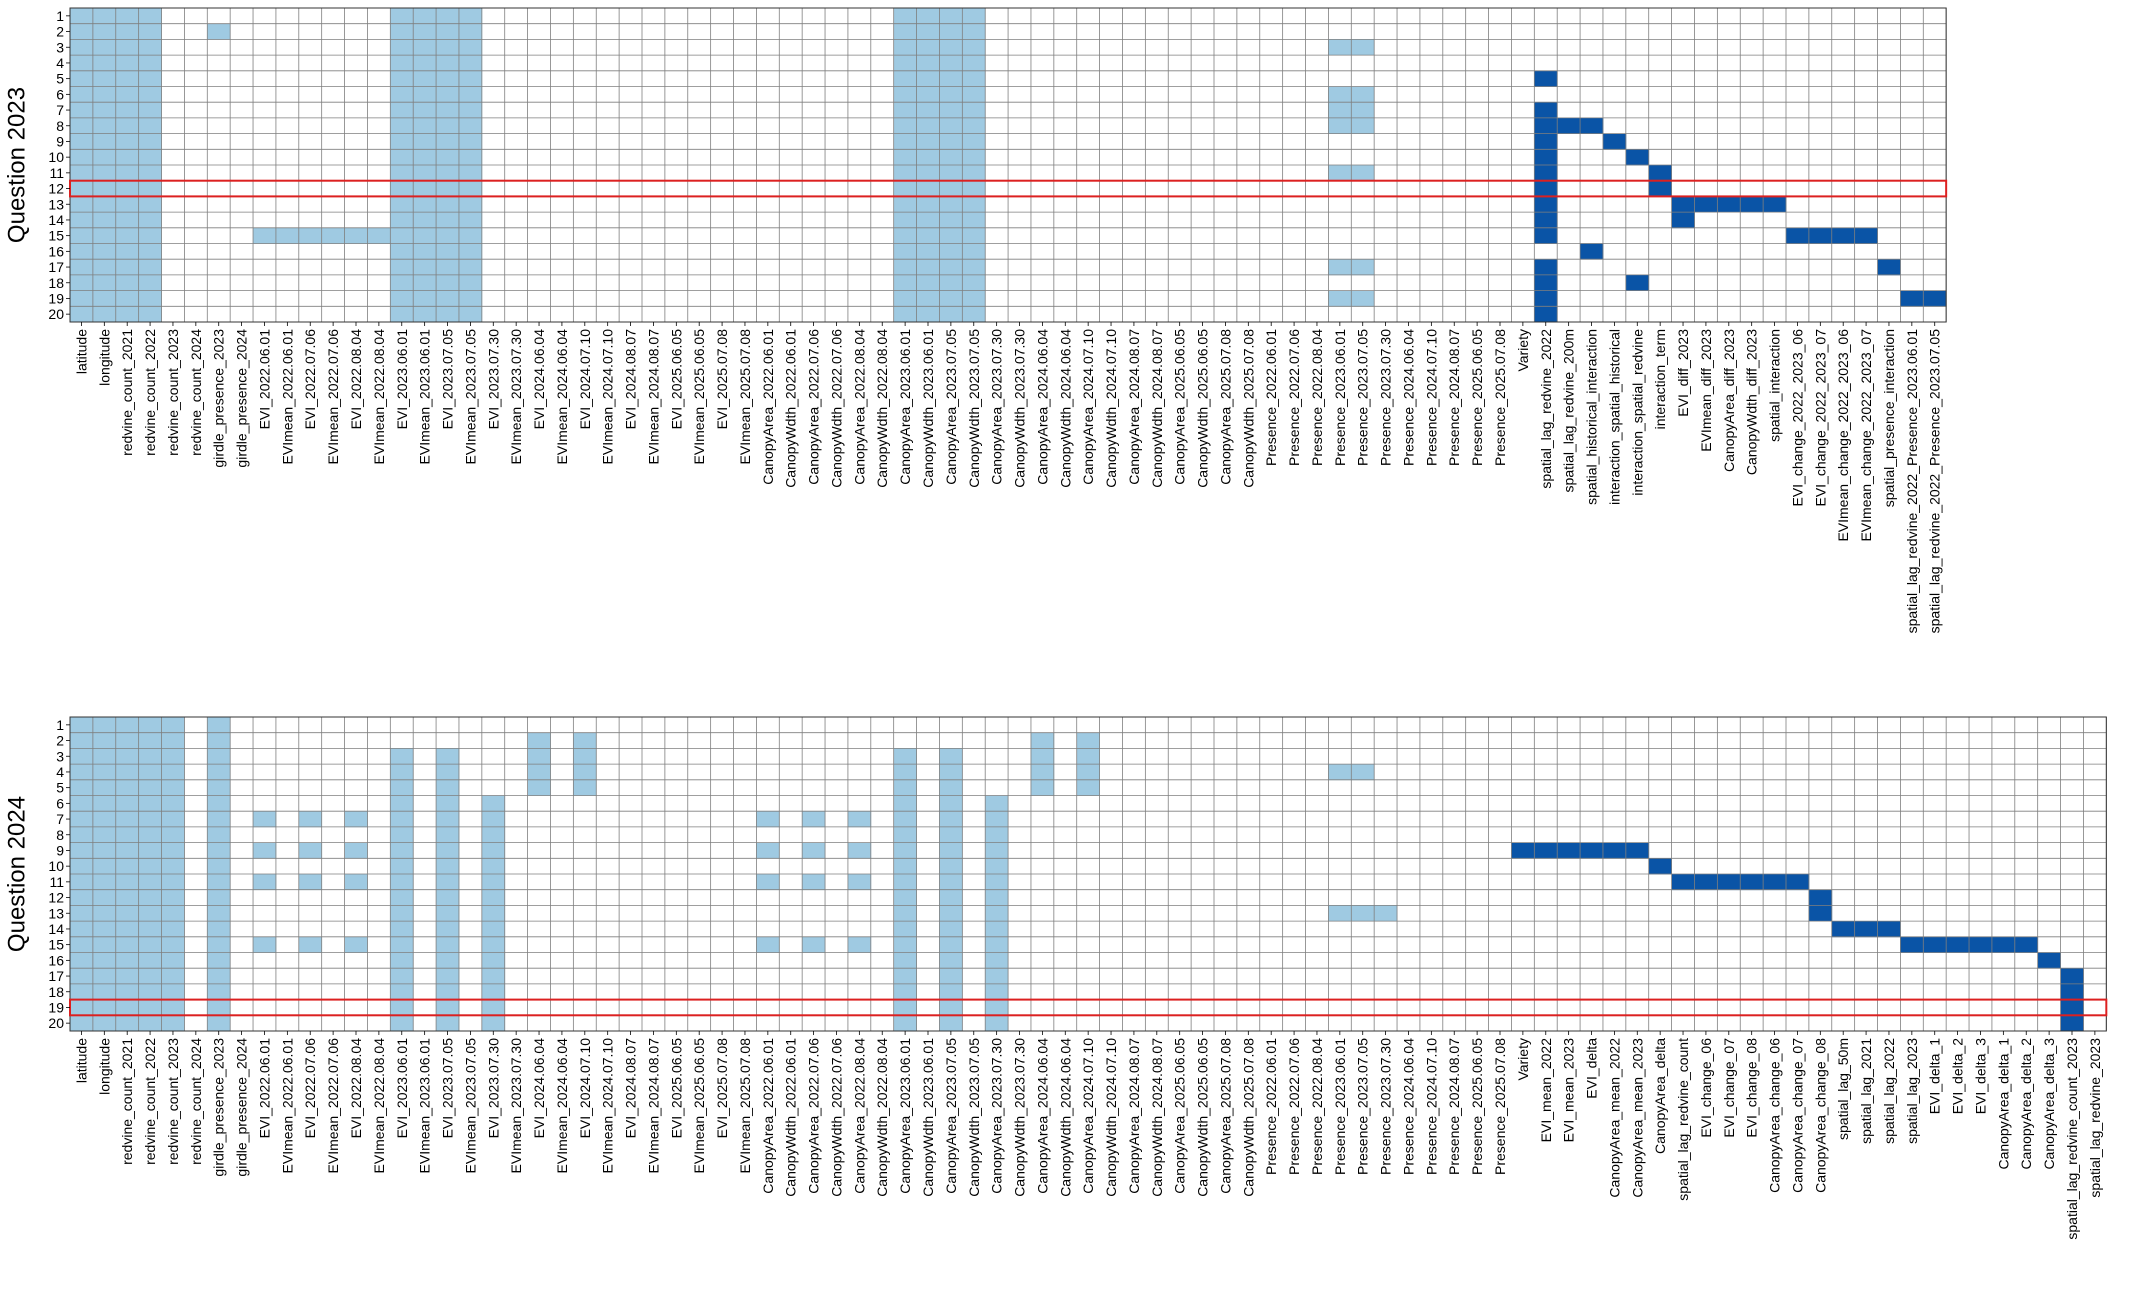 This screenshot has width=2132, height=1298. What do you see at coordinates (60, 141) in the screenshot?
I see `row-label: 9` at bounding box center [60, 141].